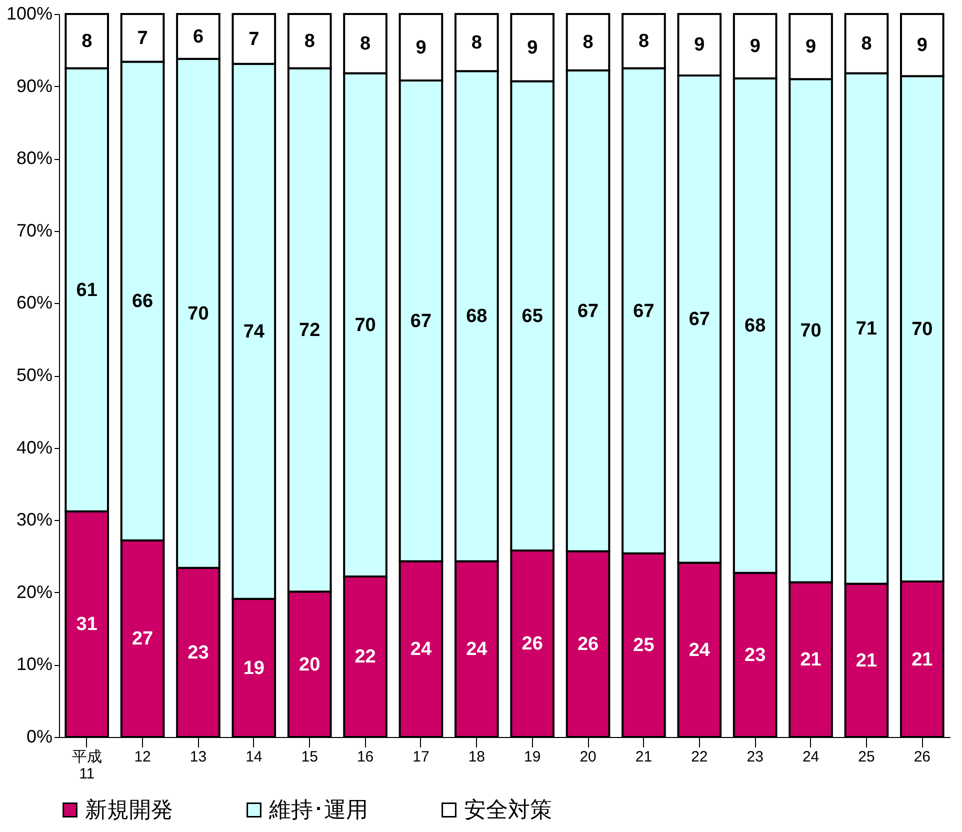  I want to click on x-tick-label: 13, so click(198, 757).